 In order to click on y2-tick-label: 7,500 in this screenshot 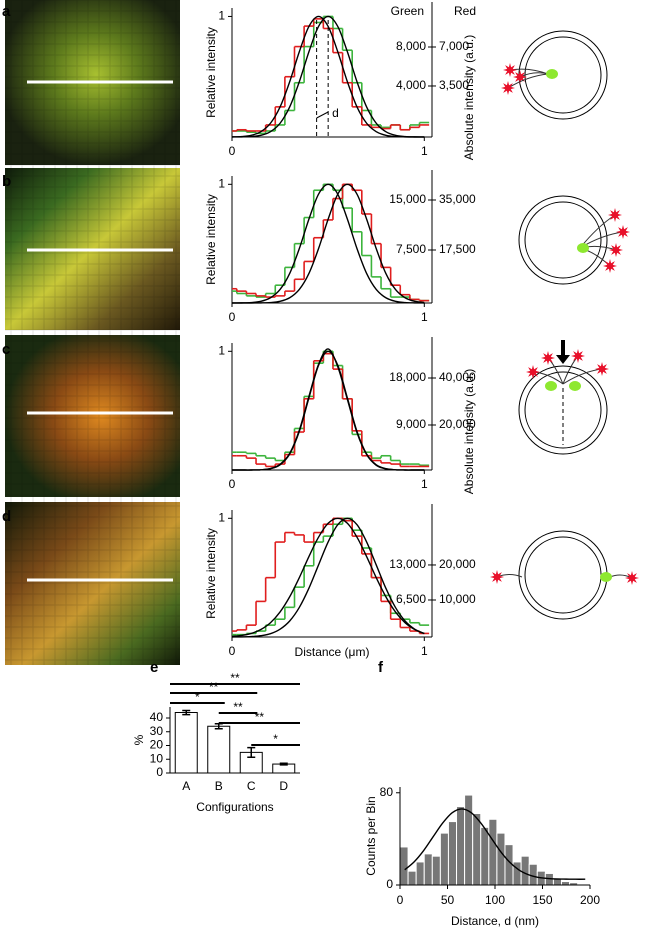, I will do `click(411, 249)`.